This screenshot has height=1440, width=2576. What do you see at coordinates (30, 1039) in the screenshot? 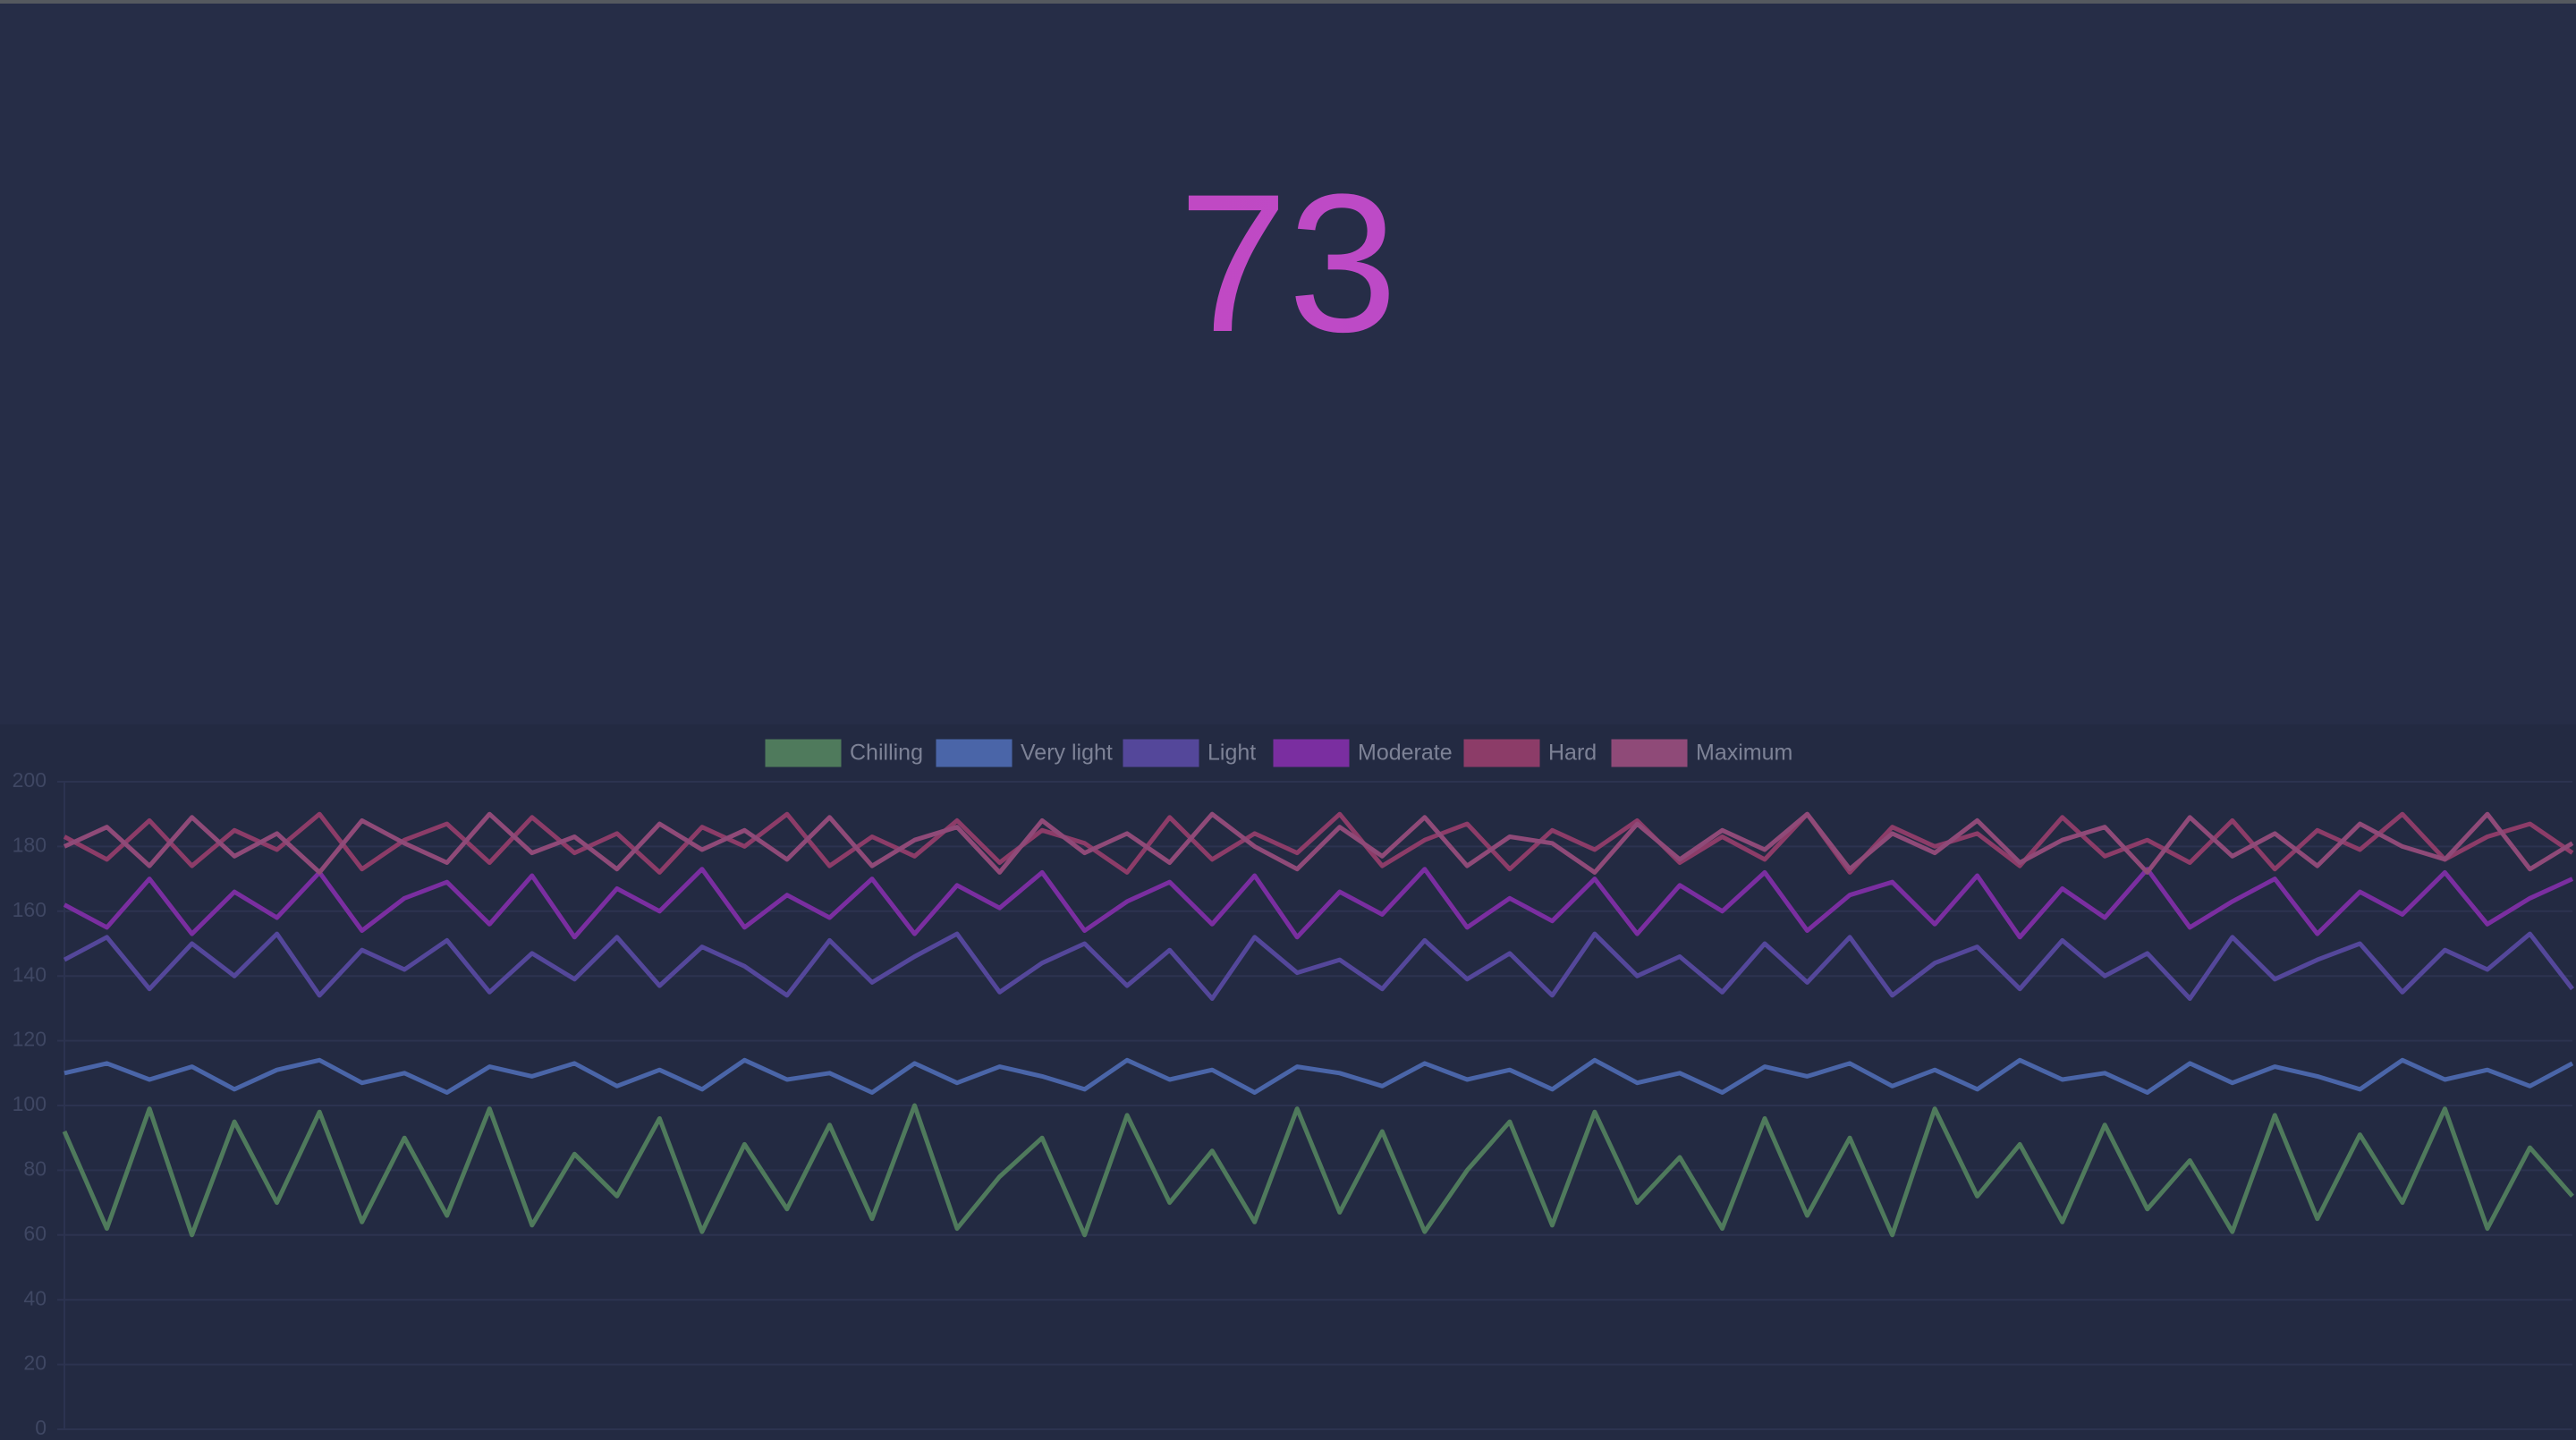
I see `y-tick-label: 120` at bounding box center [30, 1039].